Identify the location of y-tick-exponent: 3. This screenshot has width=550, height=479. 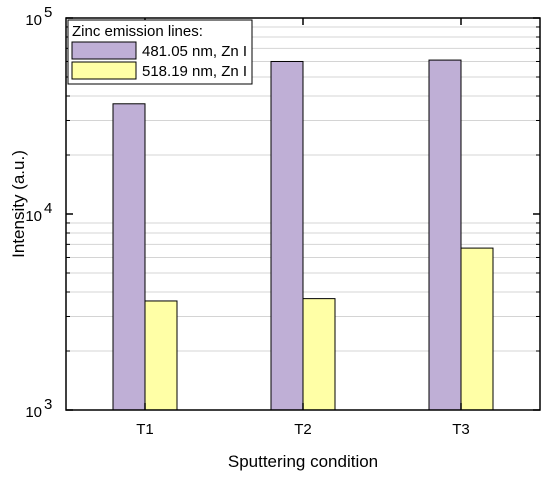
(48, 404).